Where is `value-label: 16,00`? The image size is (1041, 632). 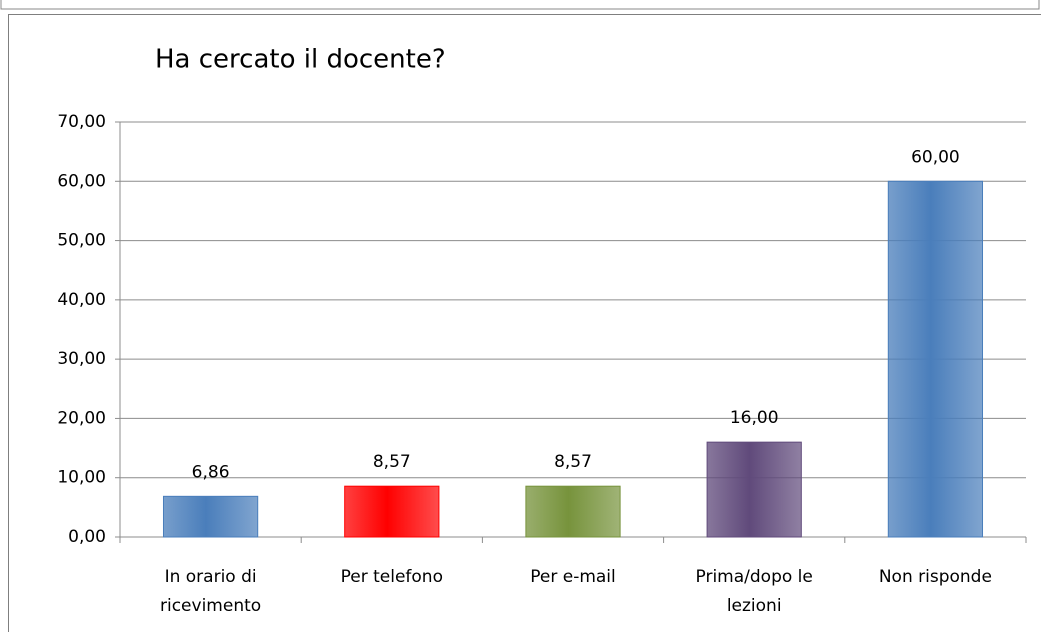 value-label: 16,00 is located at coordinates (754, 418).